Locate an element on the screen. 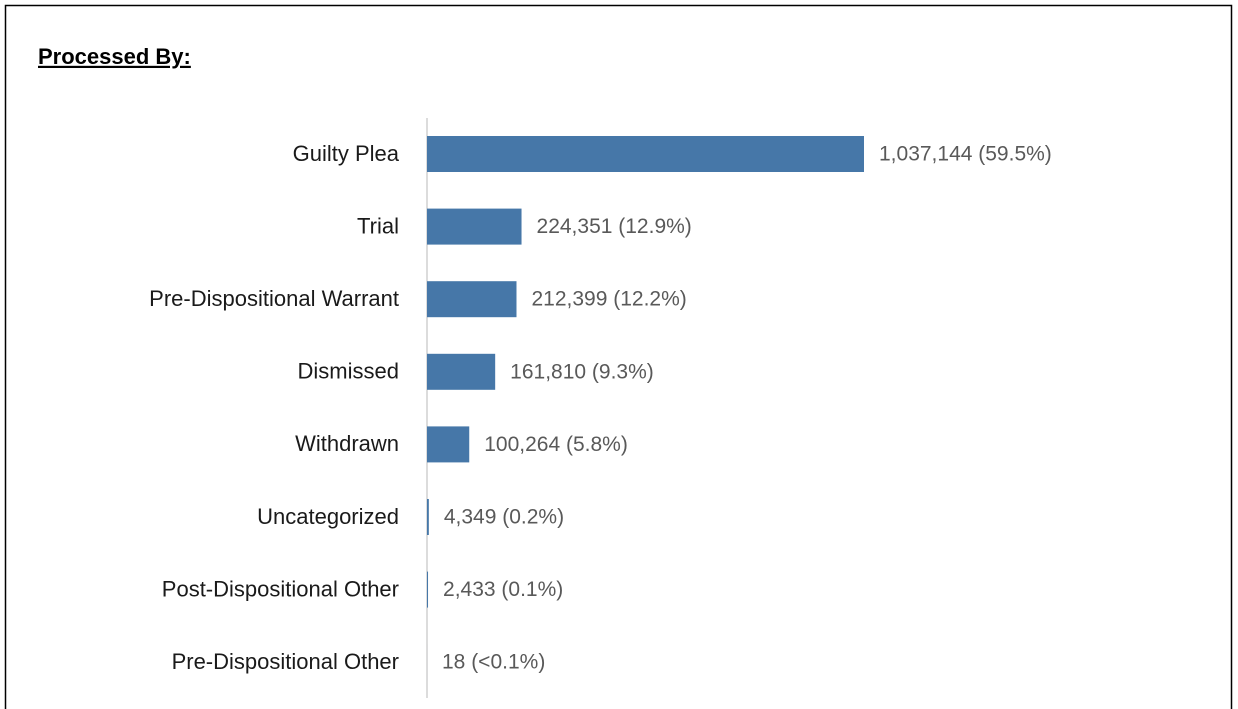 This screenshot has width=1238, height=709. category-label: Pre-Dispositional Other is located at coordinates (285, 661).